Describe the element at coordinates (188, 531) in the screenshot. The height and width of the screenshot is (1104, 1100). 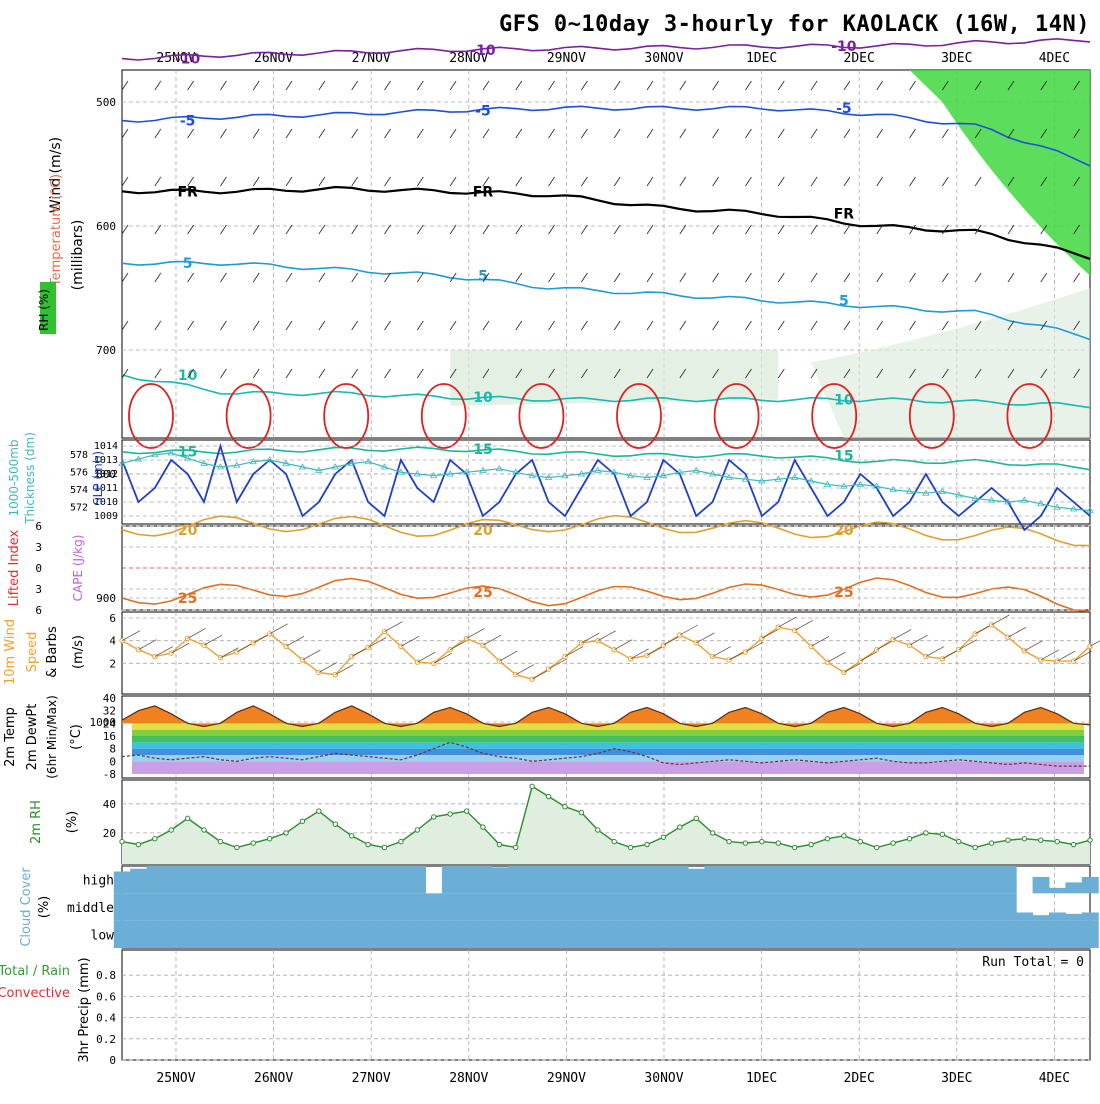
I see `isotherm-label: 20` at that location.